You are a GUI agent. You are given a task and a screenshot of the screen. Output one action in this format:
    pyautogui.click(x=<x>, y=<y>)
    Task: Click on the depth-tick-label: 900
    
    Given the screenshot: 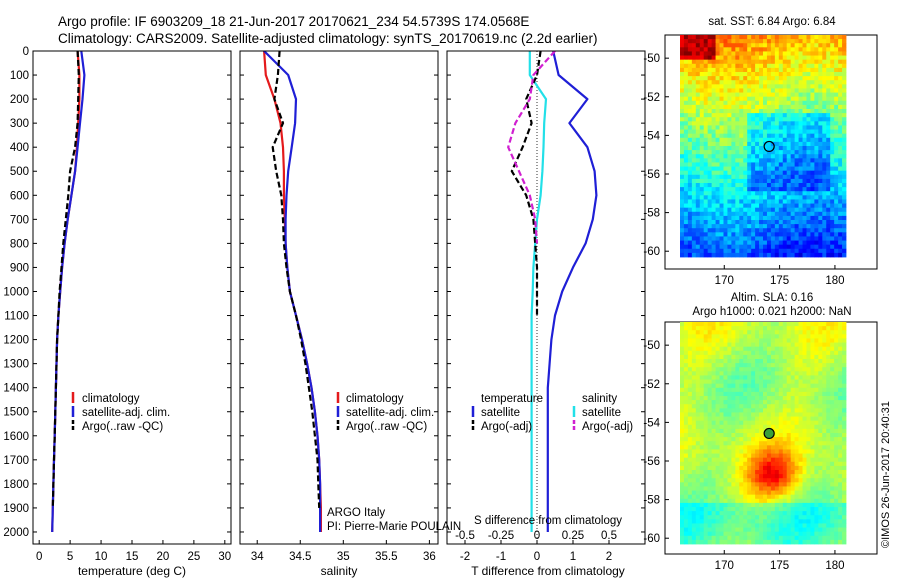 What is the action you would take?
    pyautogui.click(x=19, y=268)
    